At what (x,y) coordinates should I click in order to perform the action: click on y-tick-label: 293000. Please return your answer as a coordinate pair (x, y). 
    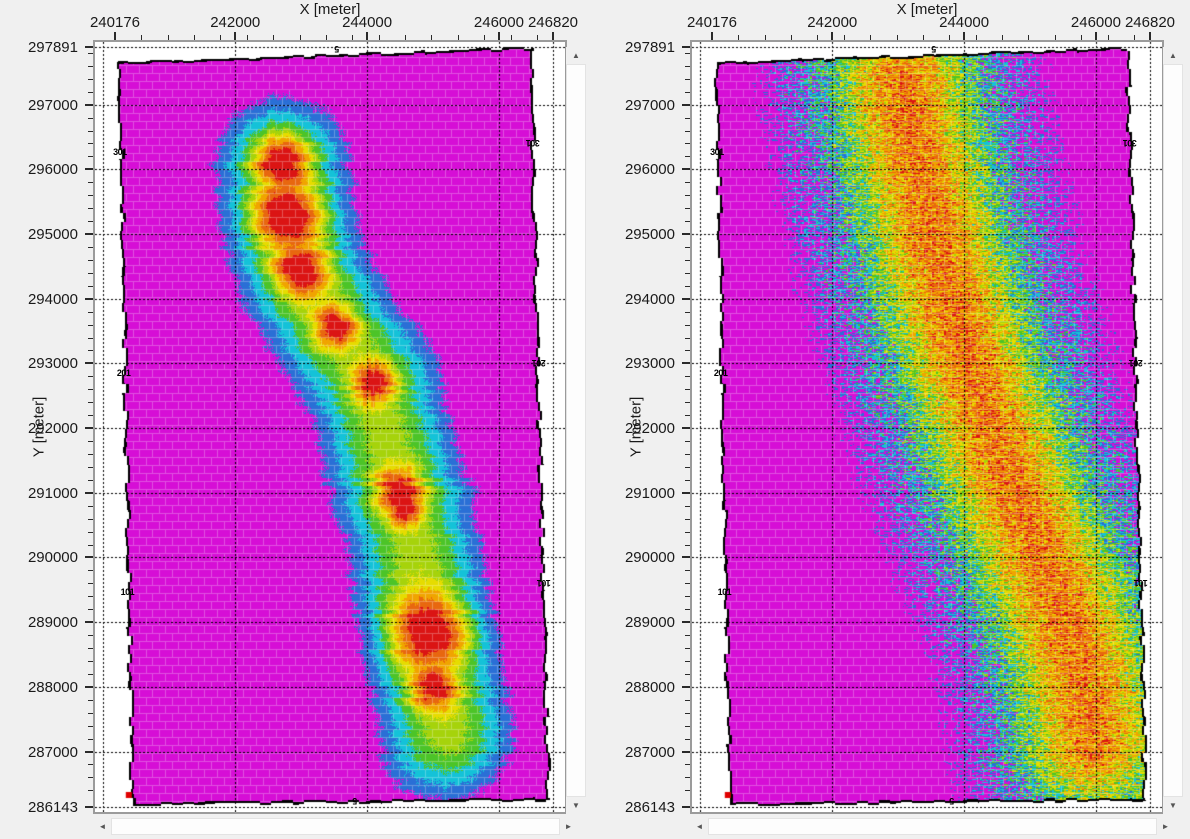
    Looking at the image, I should click on (52, 364).